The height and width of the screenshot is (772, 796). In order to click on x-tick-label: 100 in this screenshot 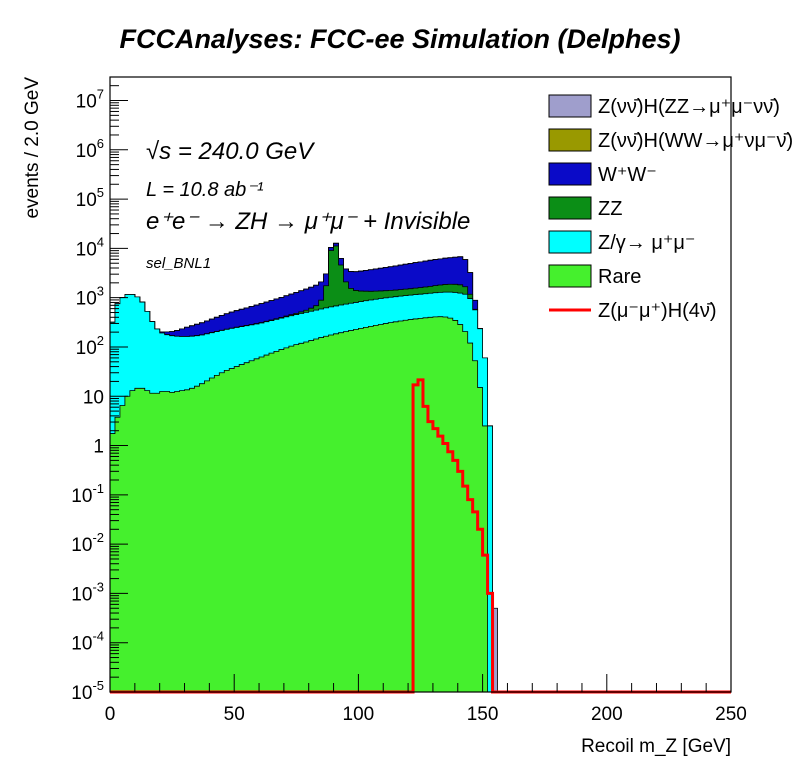, I will do `click(359, 714)`.